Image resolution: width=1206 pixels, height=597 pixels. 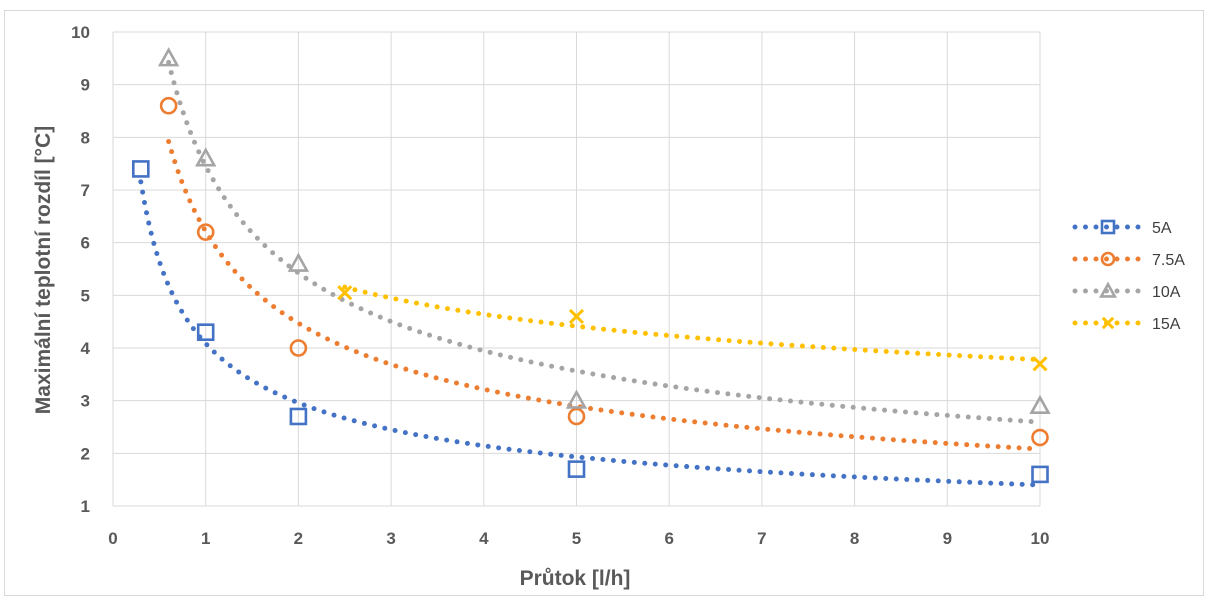 I want to click on x-tick-label: 0, so click(x=112, y=538).